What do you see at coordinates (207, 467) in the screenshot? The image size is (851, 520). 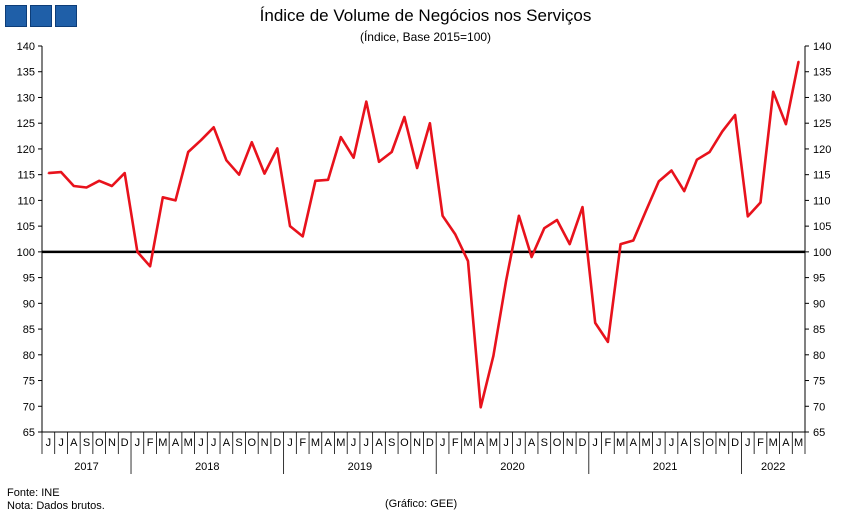 I see `x-year-label: 2018` at bounding box center [207, 467].